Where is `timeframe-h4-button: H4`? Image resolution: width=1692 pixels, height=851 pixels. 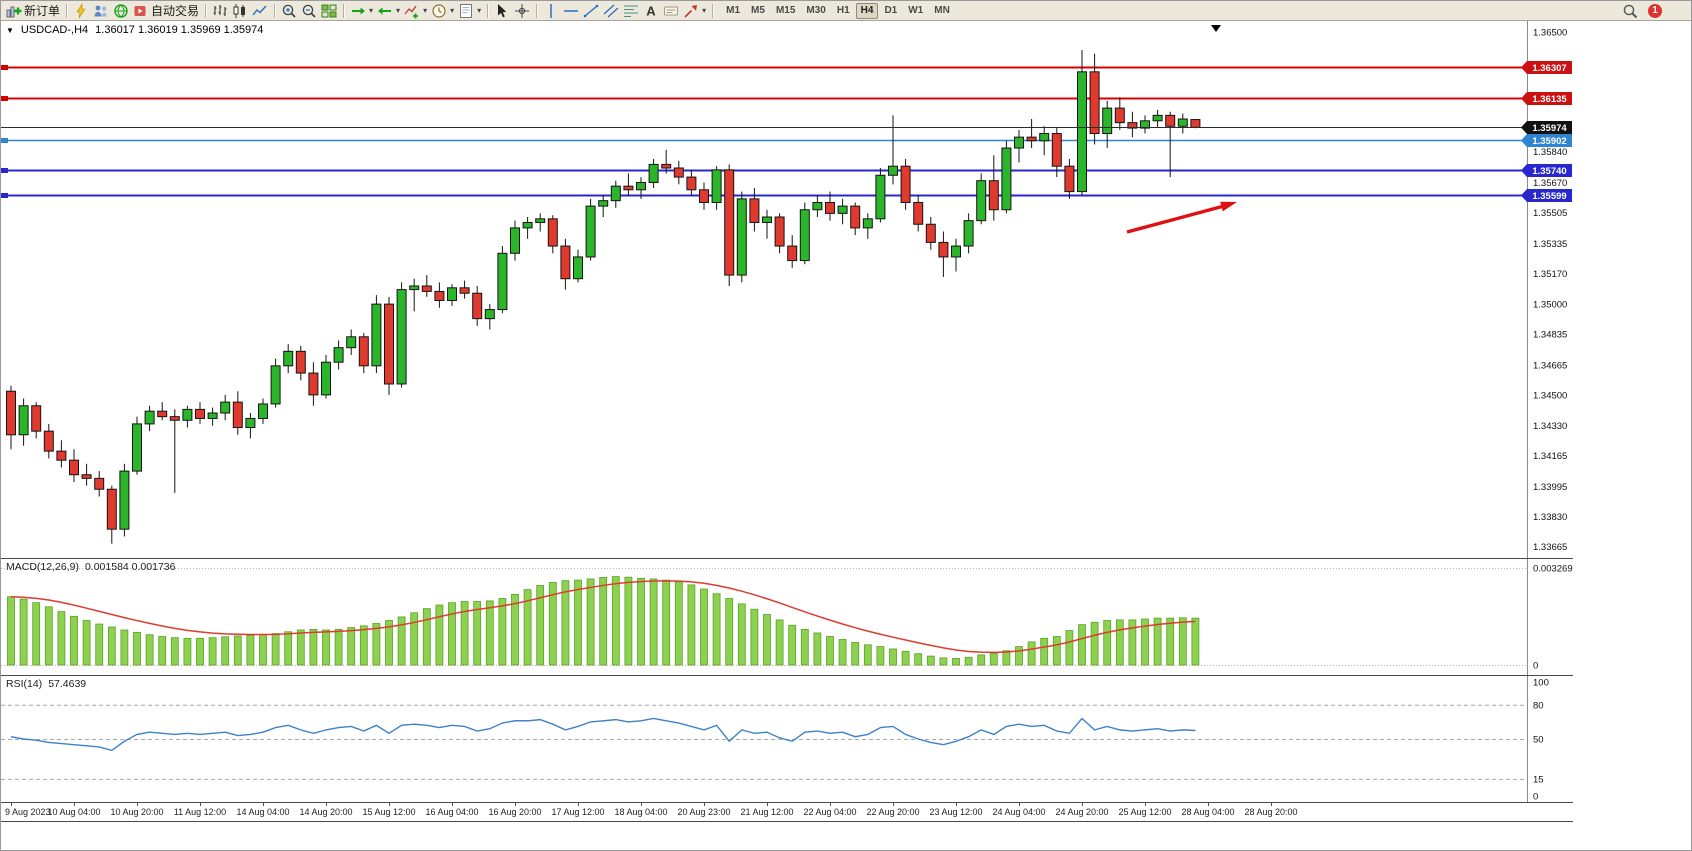
timeframe-h4-button: H4 is located at coordinates (867, 10).